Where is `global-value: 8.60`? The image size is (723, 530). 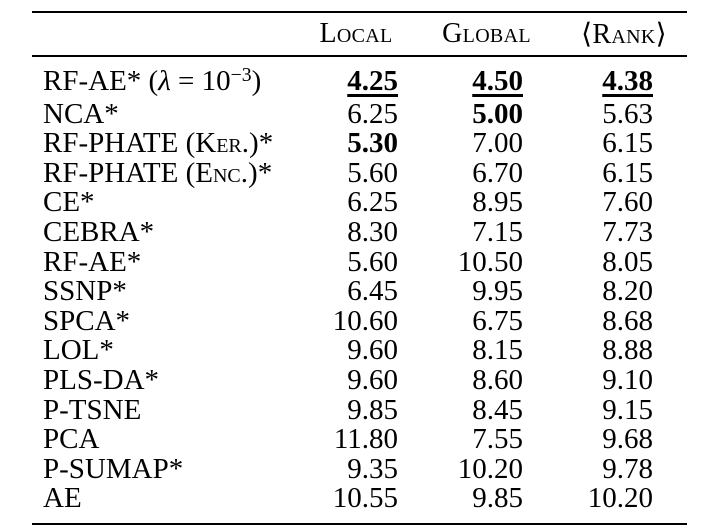
global-value: 8.60 is located at coordinates (486, 379).